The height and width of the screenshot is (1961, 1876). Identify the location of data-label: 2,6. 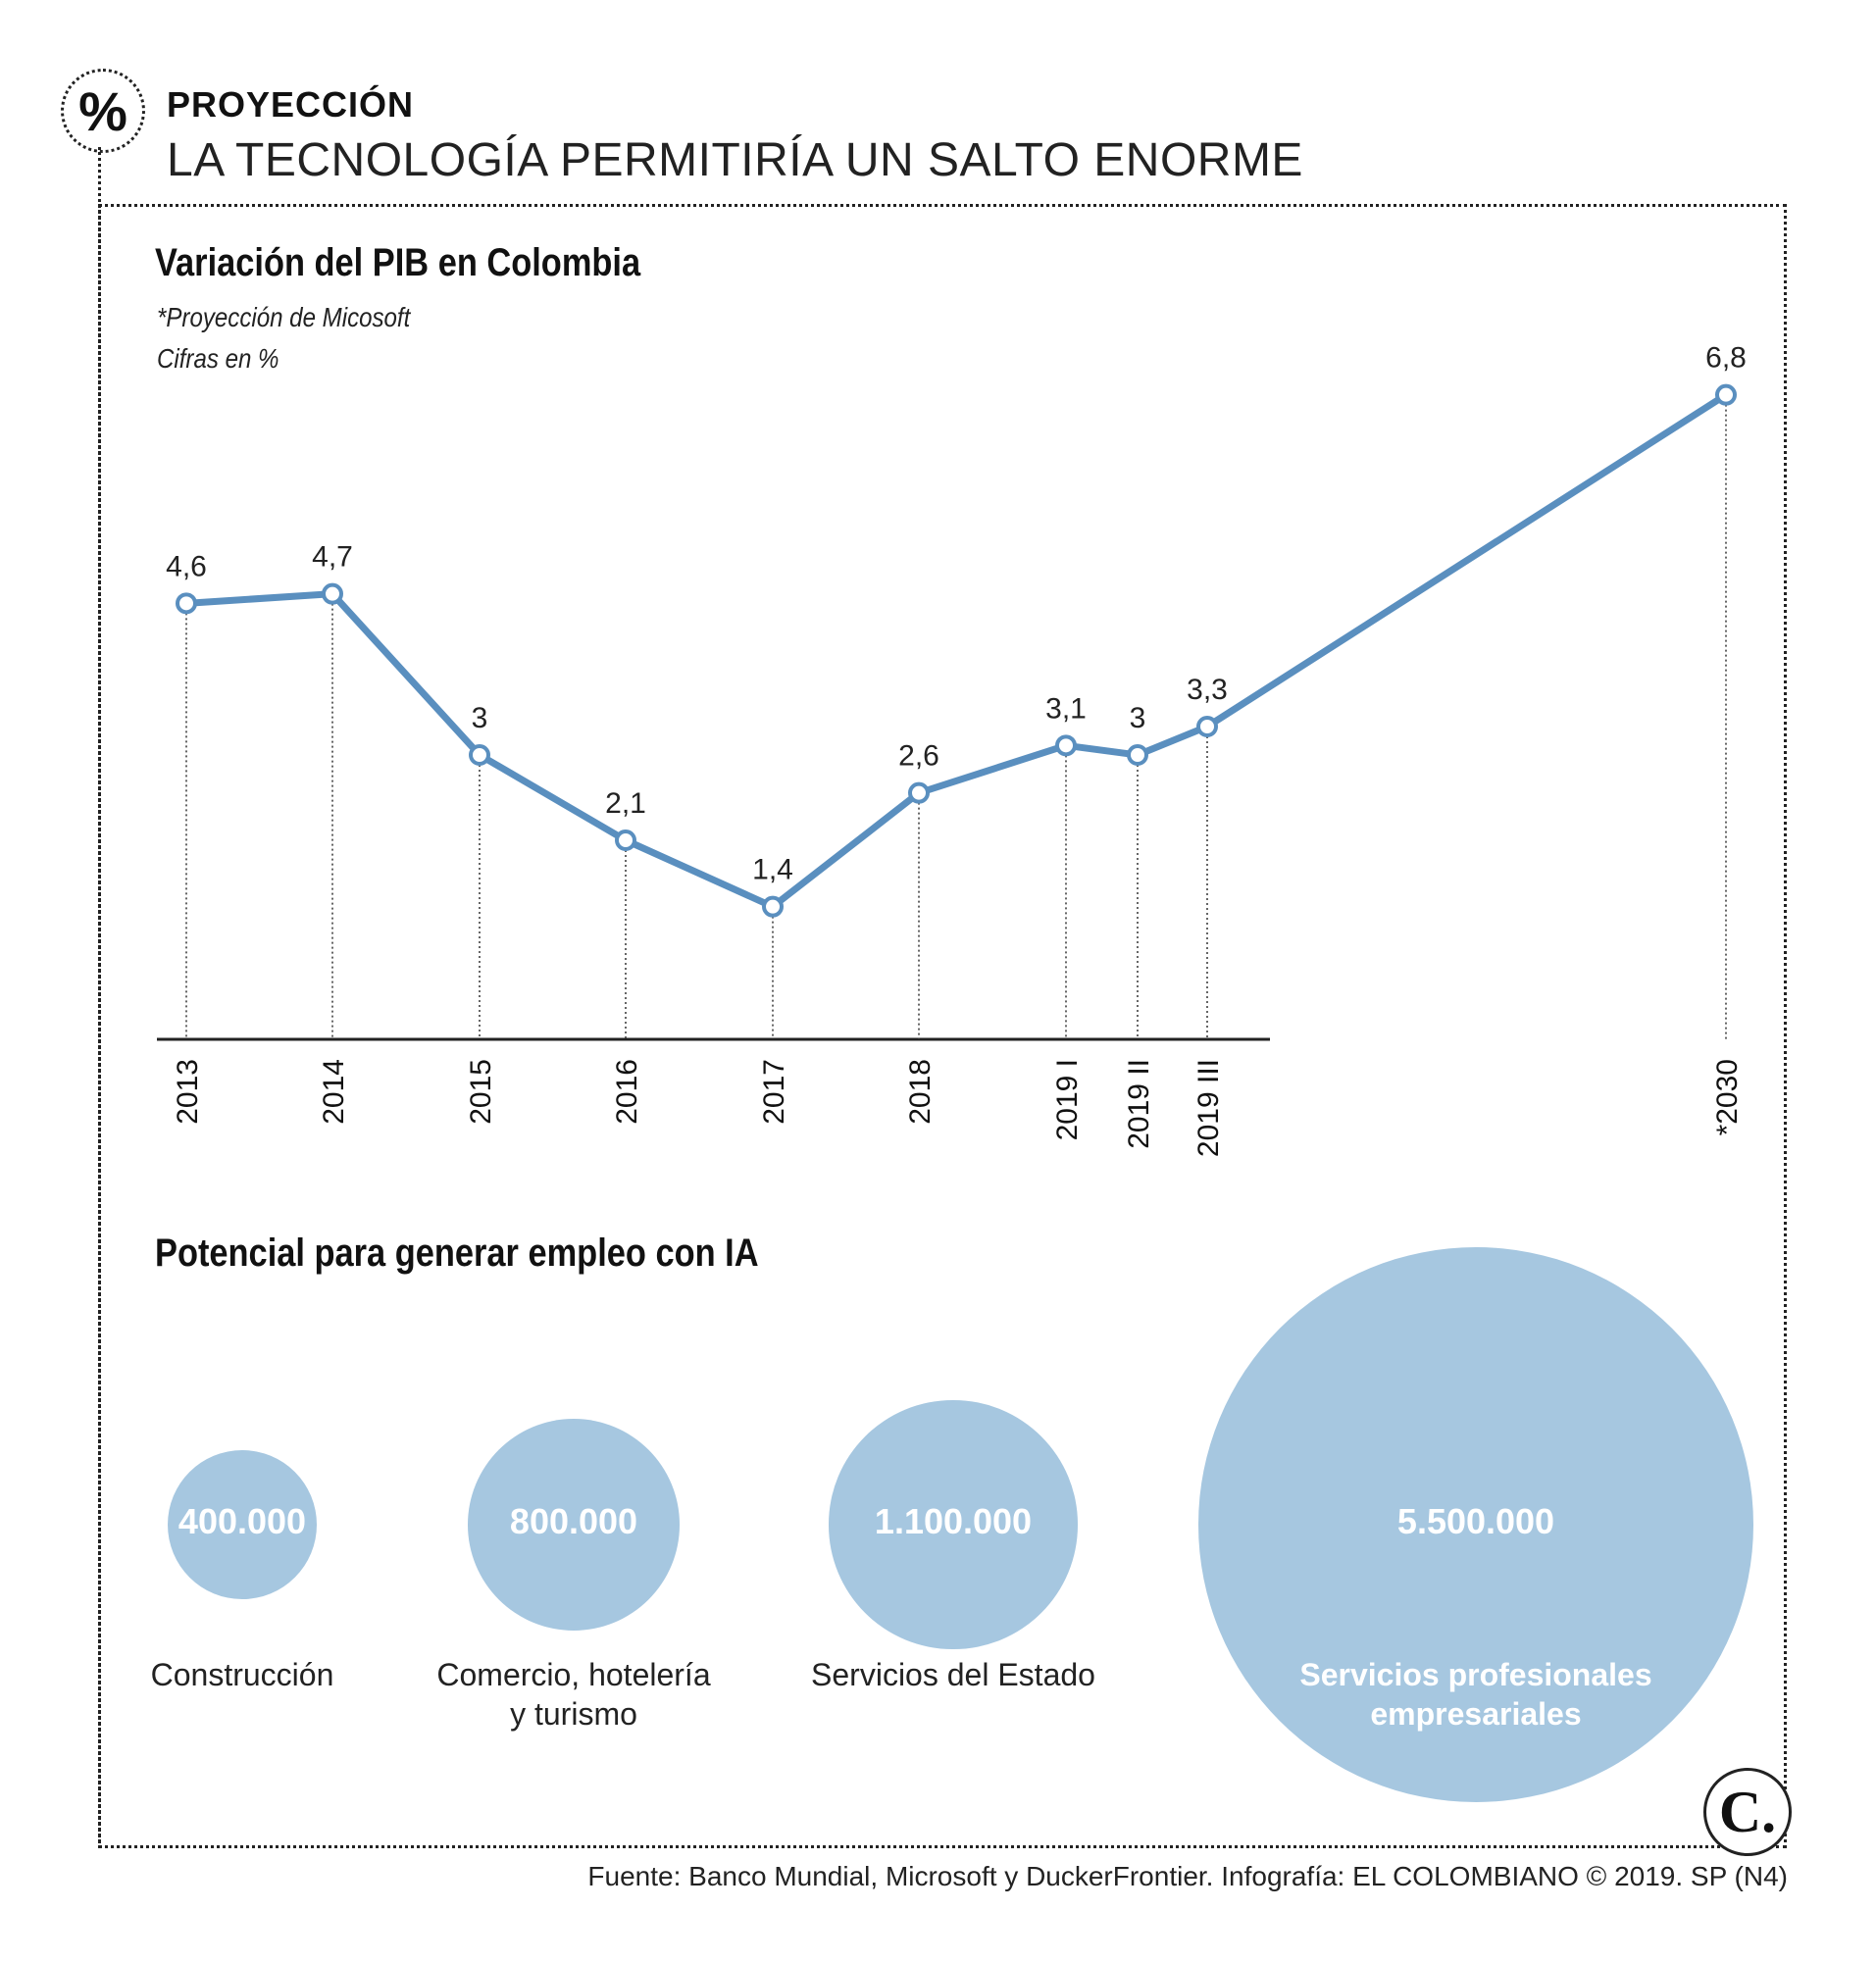
(918, 756).